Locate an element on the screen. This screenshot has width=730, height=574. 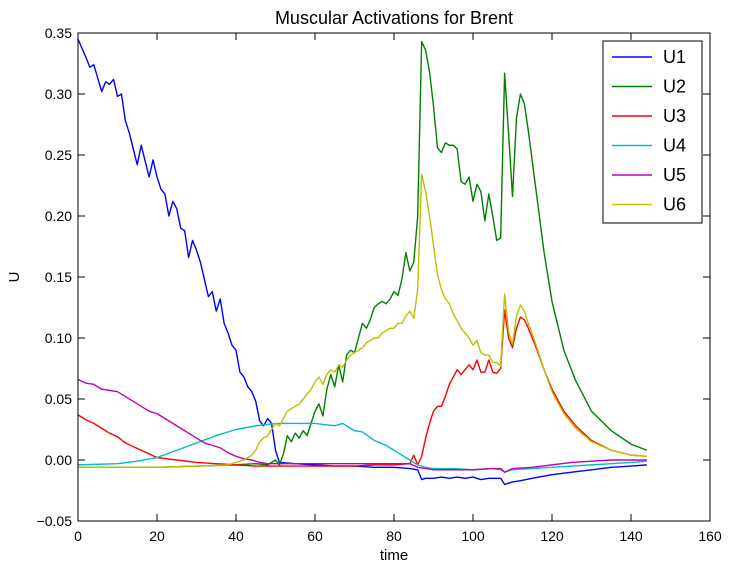
y-tick-label: 0.10 is located at coordinates (58, 338).